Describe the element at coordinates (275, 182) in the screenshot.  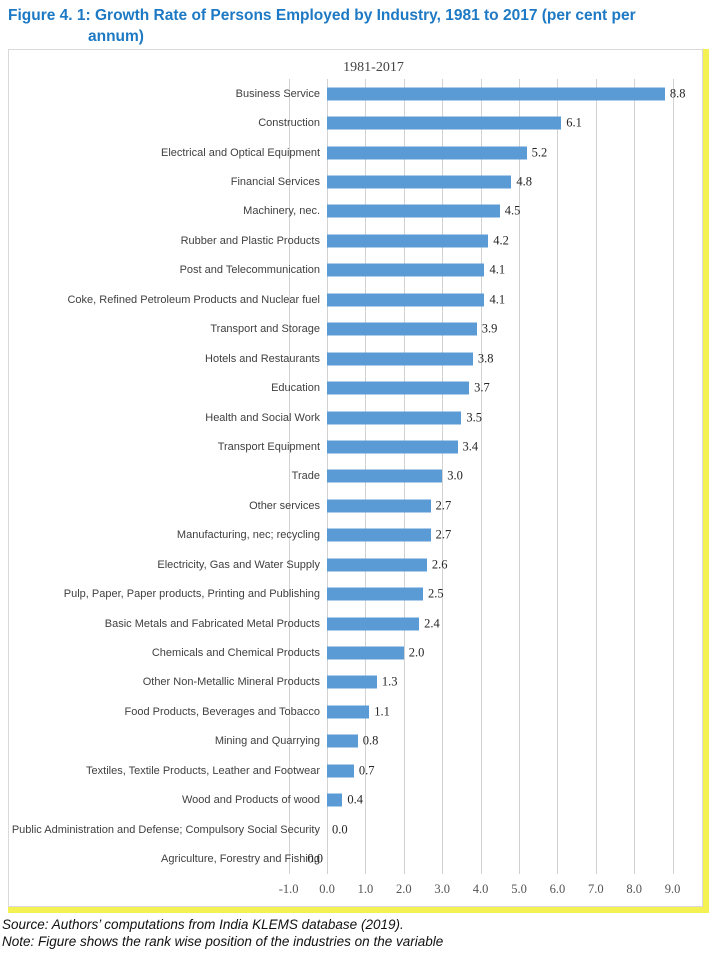
I see `category-label: Financial Services` at that location.